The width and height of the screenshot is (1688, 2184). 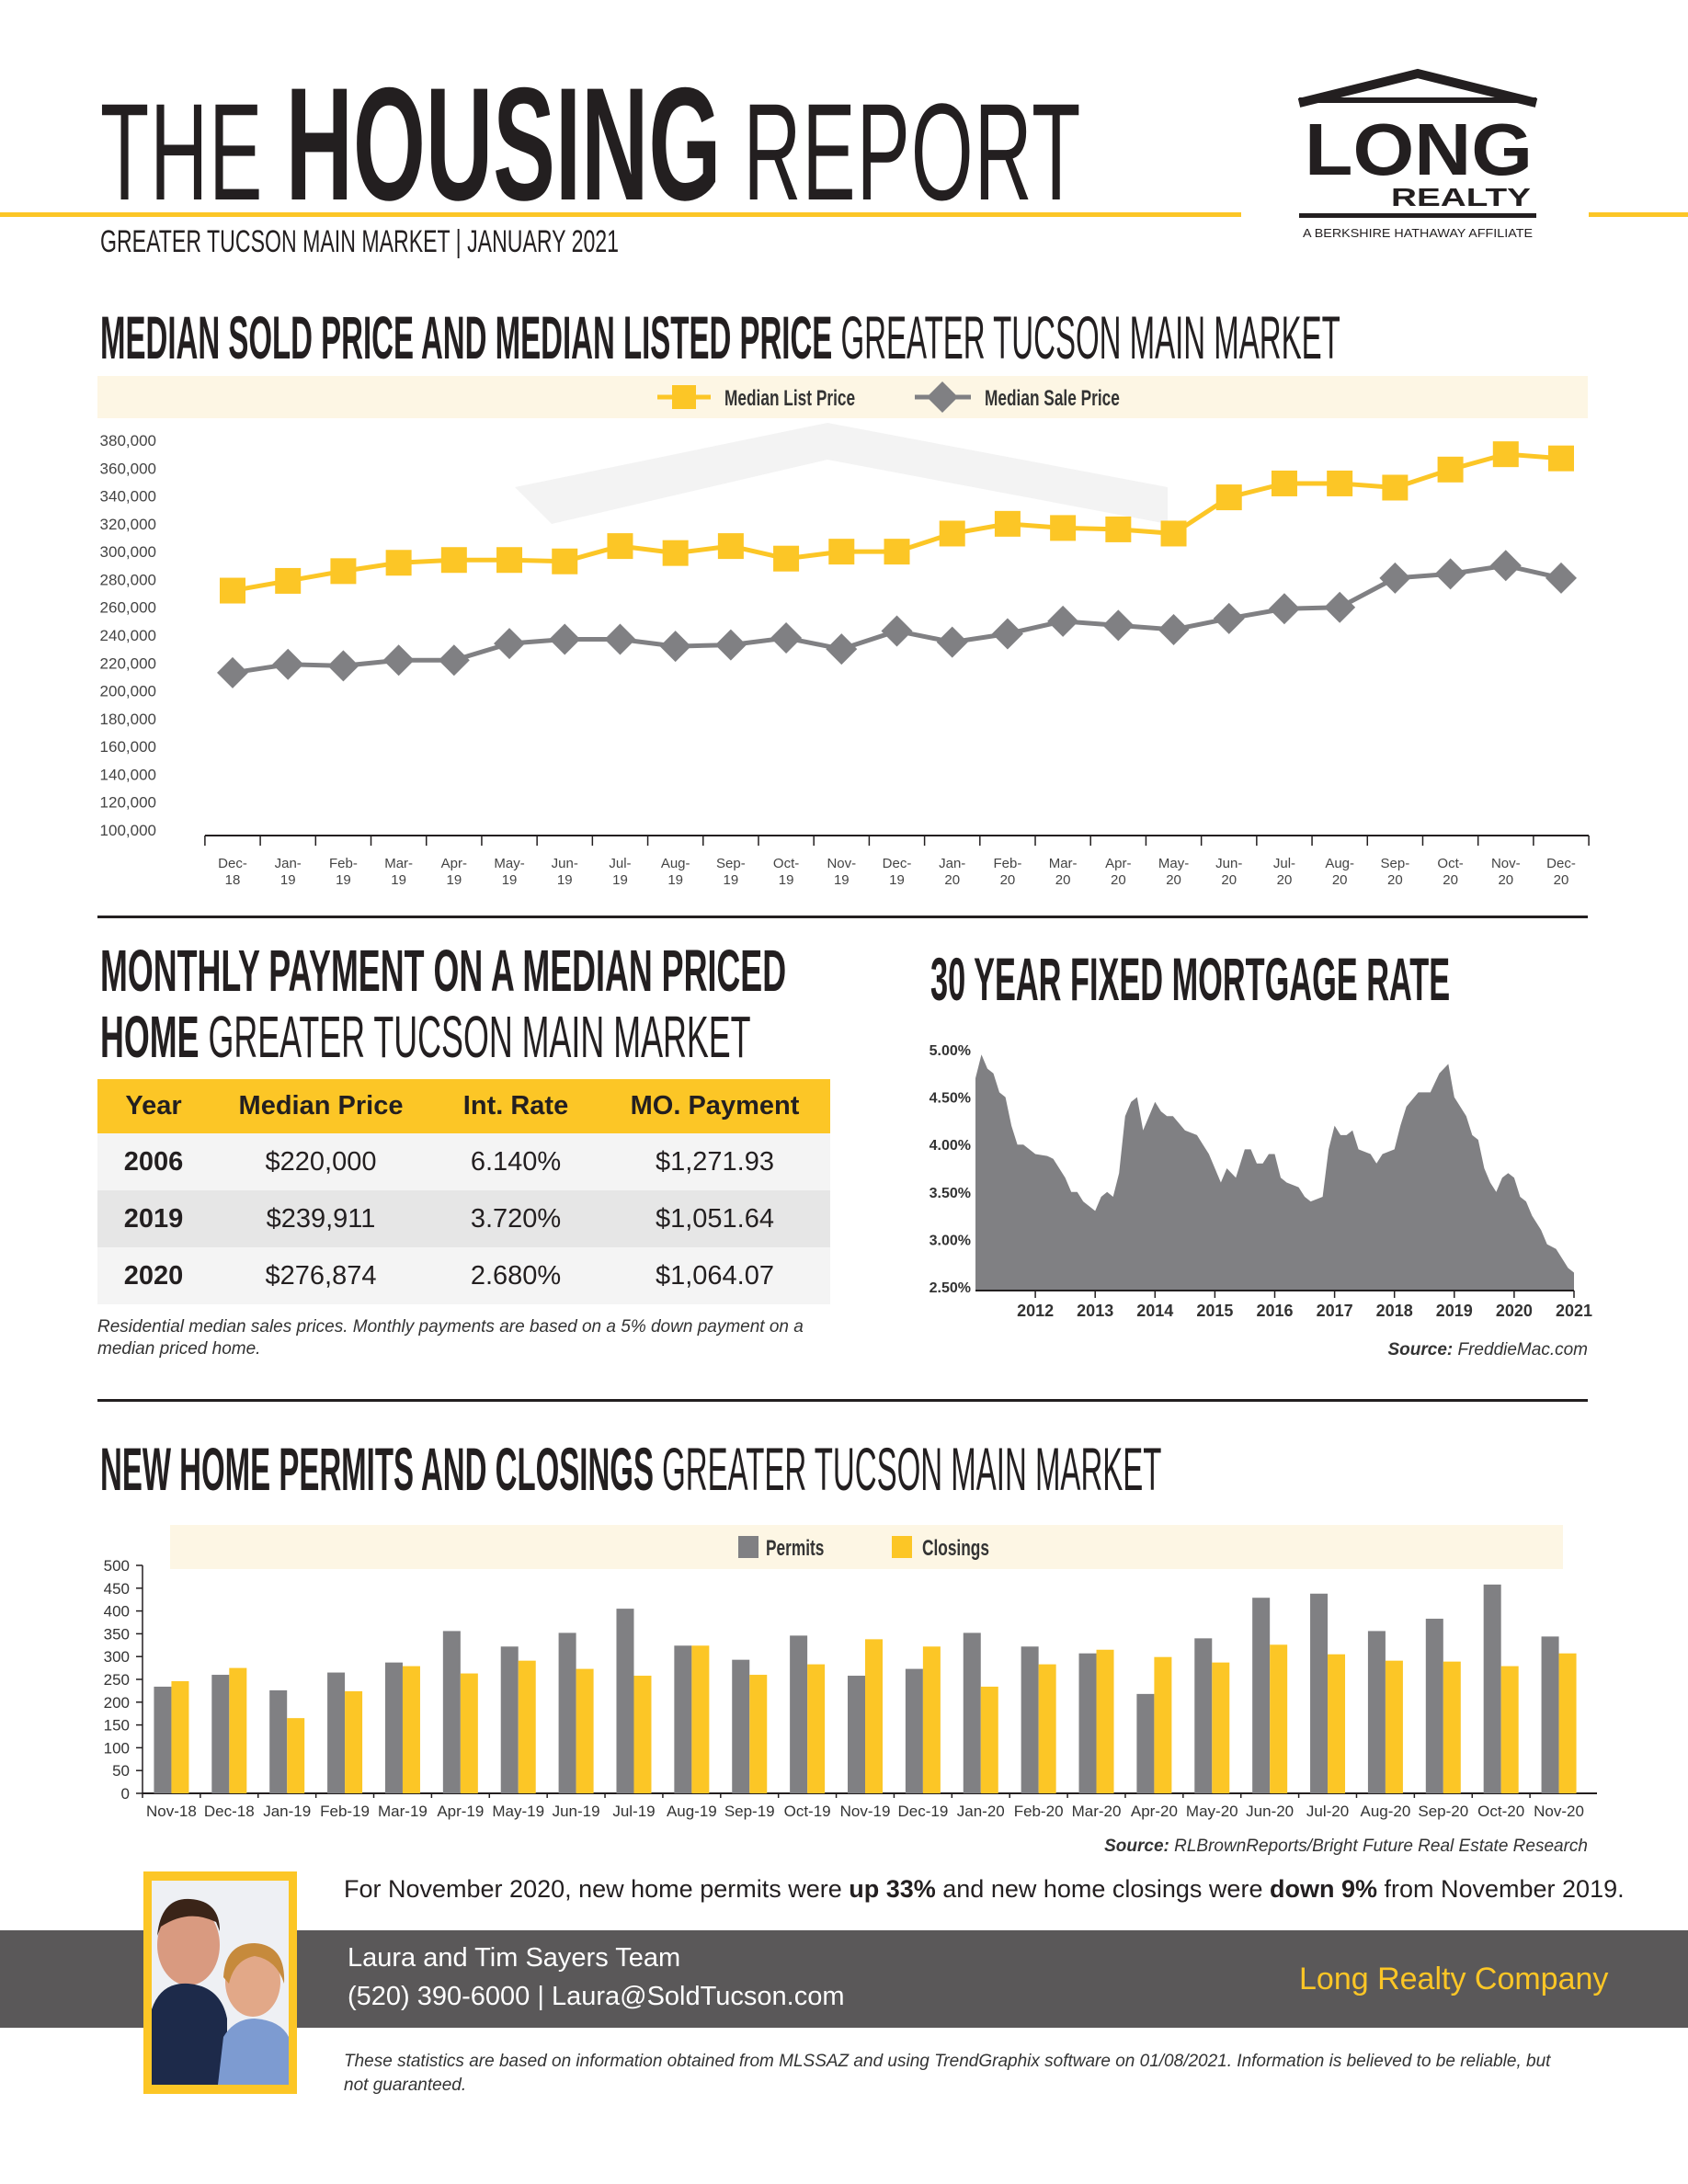 What do you see at coordinates (121, 1771) in the screenshot?
I see `y-tick-label: 50` at bounding box center [121, 1771].